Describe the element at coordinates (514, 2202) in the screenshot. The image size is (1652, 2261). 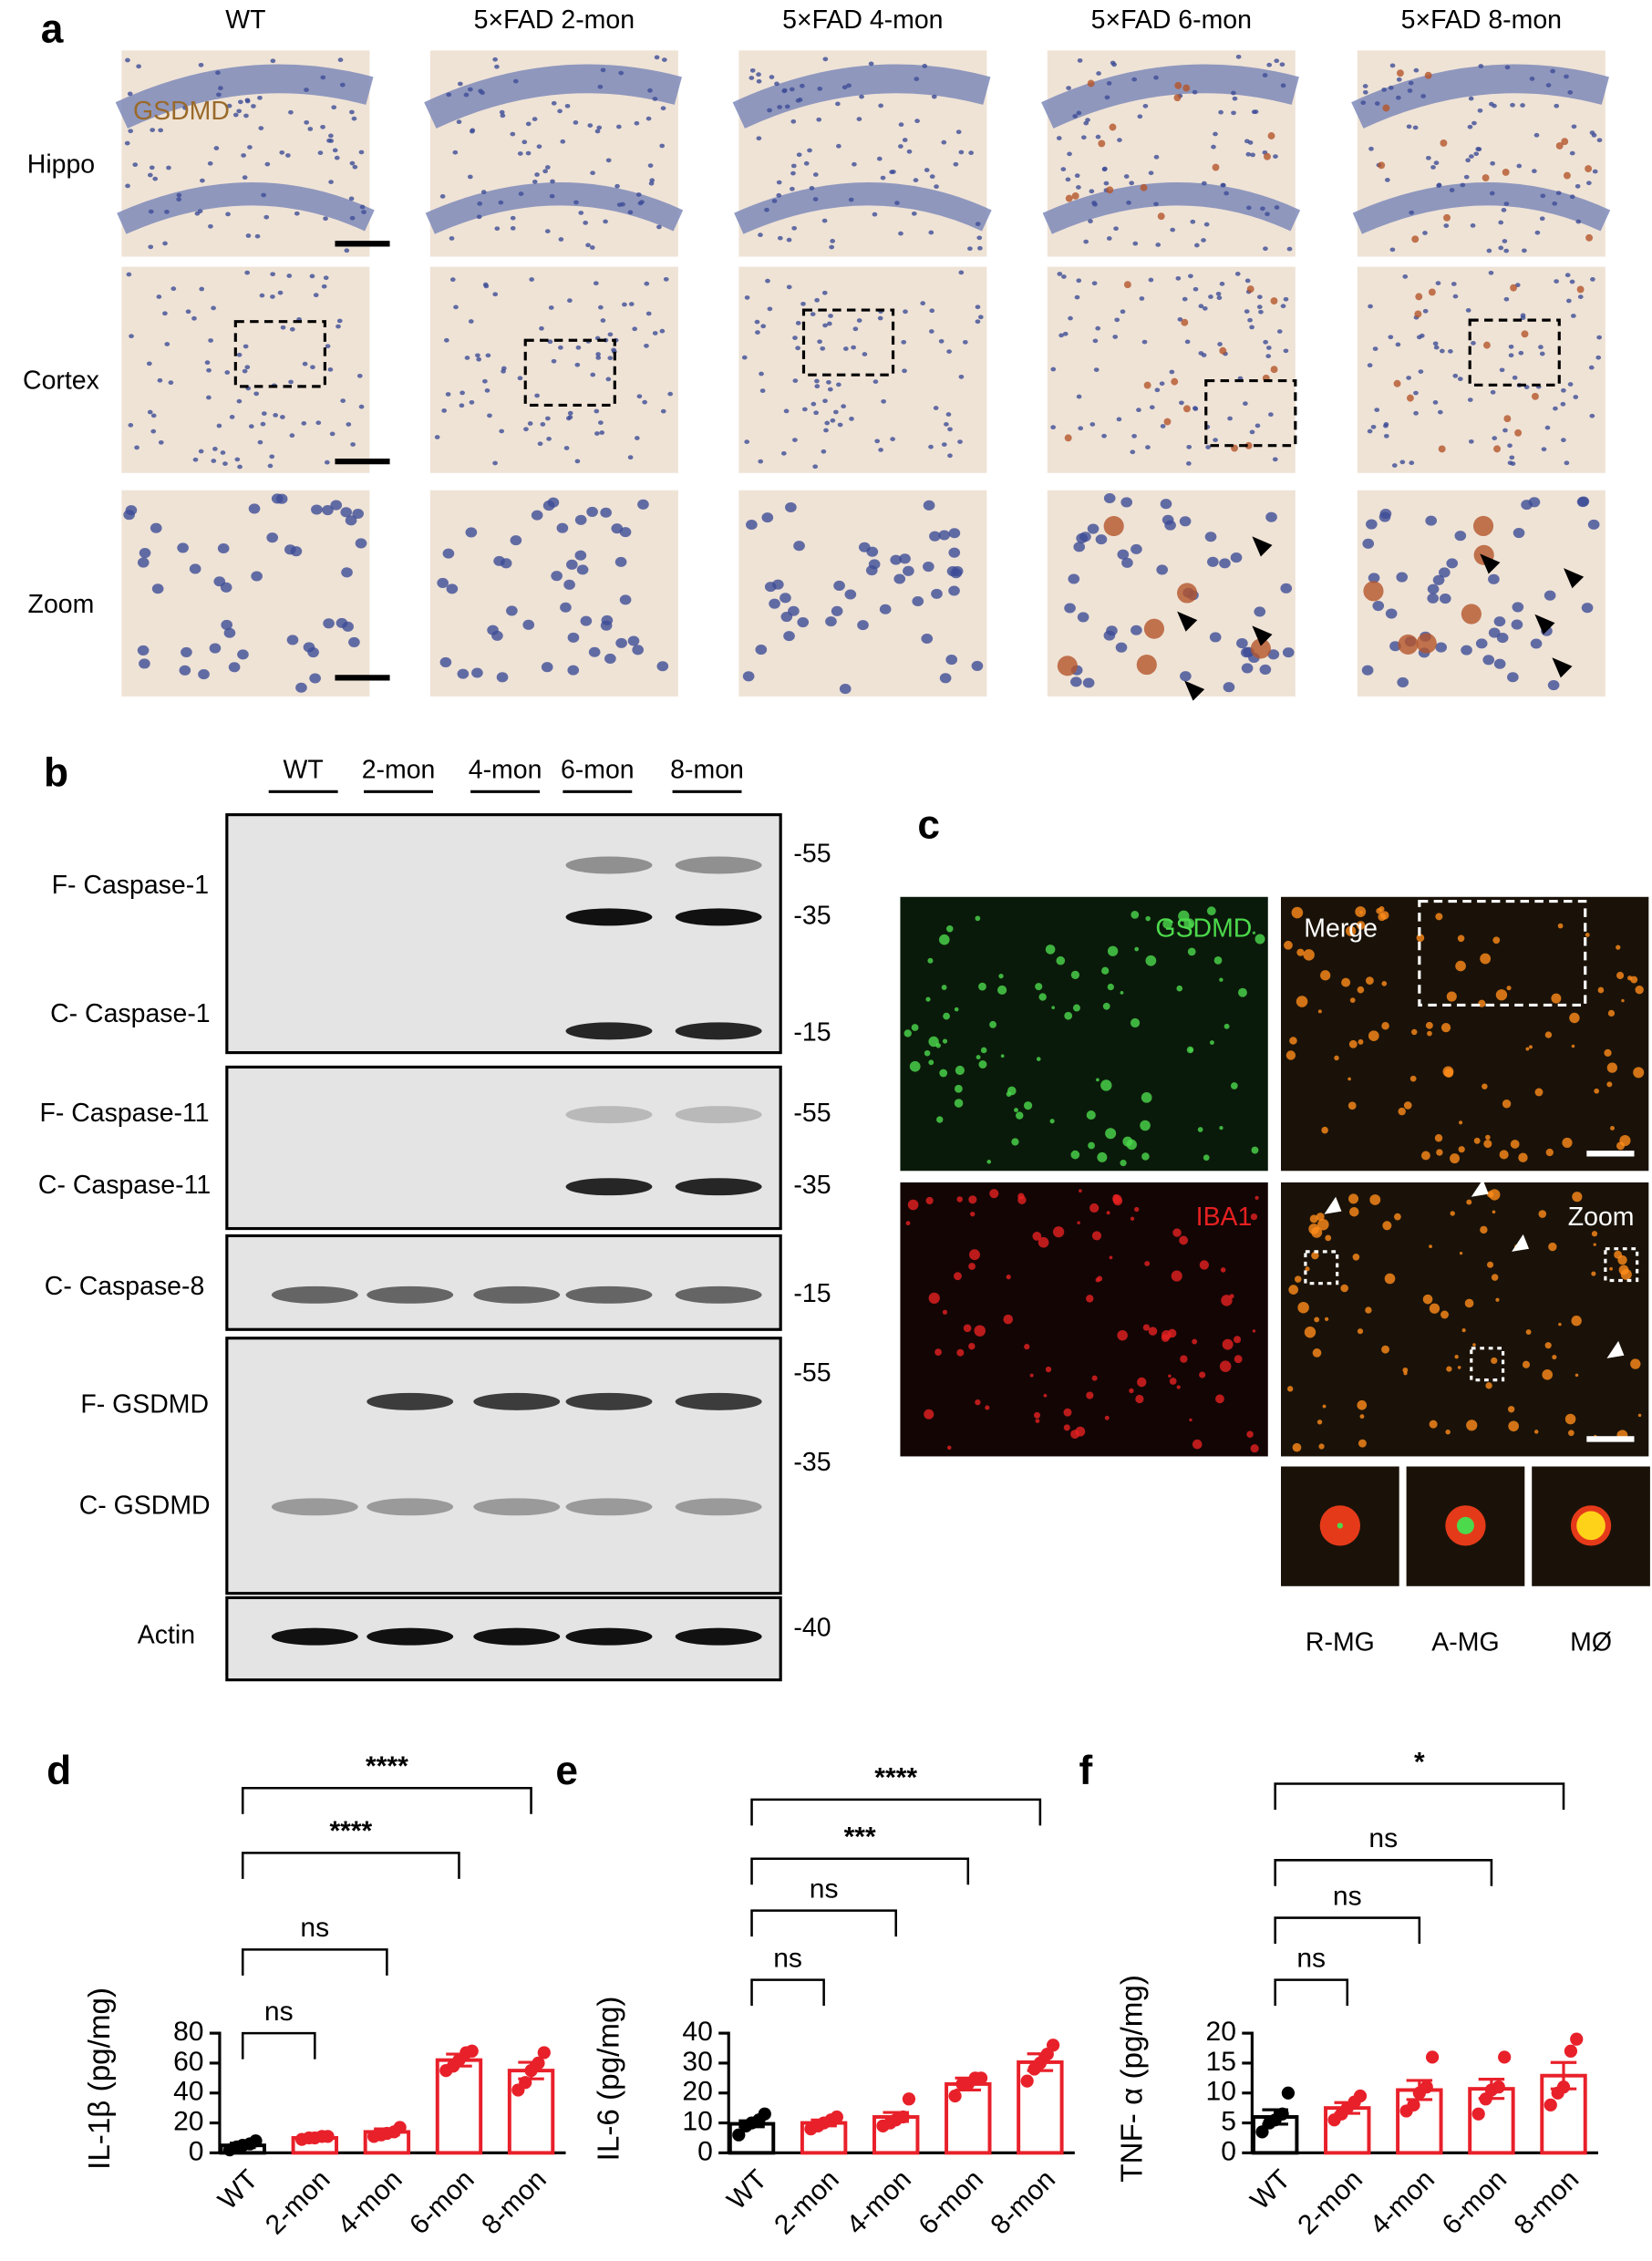
I see `x-tick-label: 8-mon` at that location.